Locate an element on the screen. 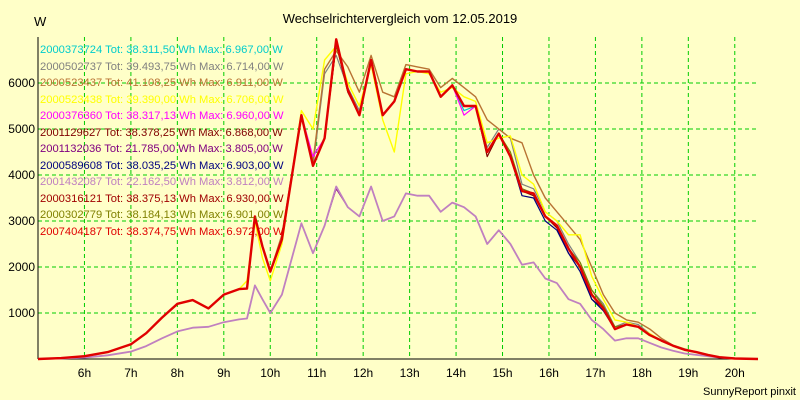 The width and height of the screenshot is (800, 400). x-tick-label: 18h is located at coordinates (642, 373).